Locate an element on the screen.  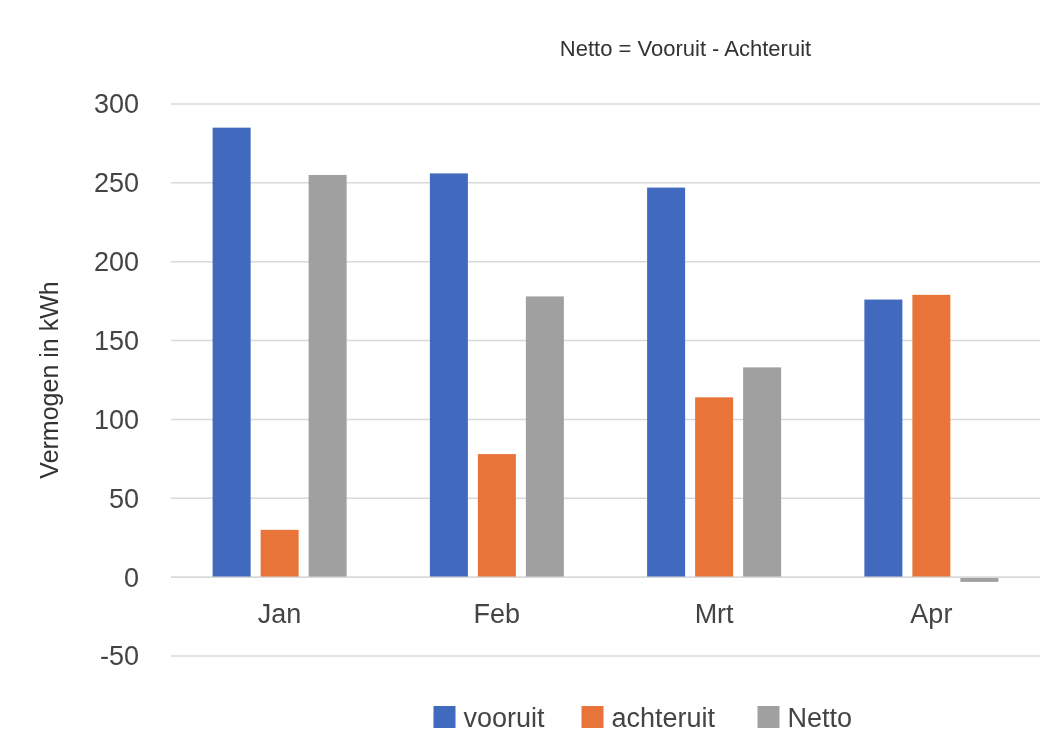
y-tick-label: 200 is located at coordinates (116, 262).